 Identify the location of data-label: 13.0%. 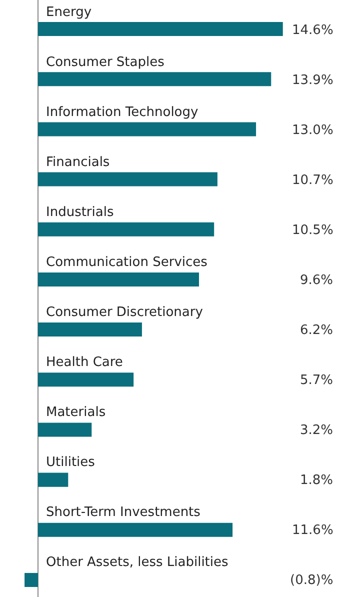
(313, 130).